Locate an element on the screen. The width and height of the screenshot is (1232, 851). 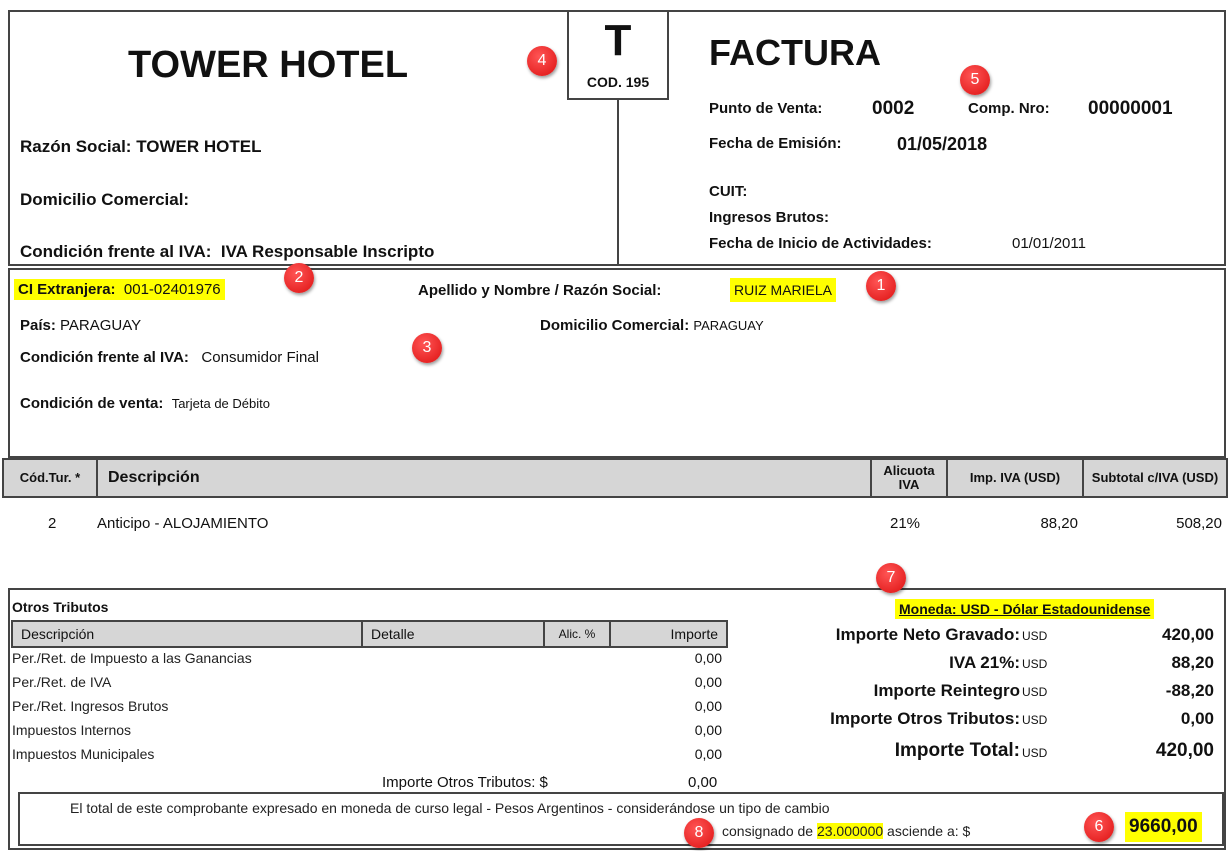
label: País: is located at coordinates (38, 325).